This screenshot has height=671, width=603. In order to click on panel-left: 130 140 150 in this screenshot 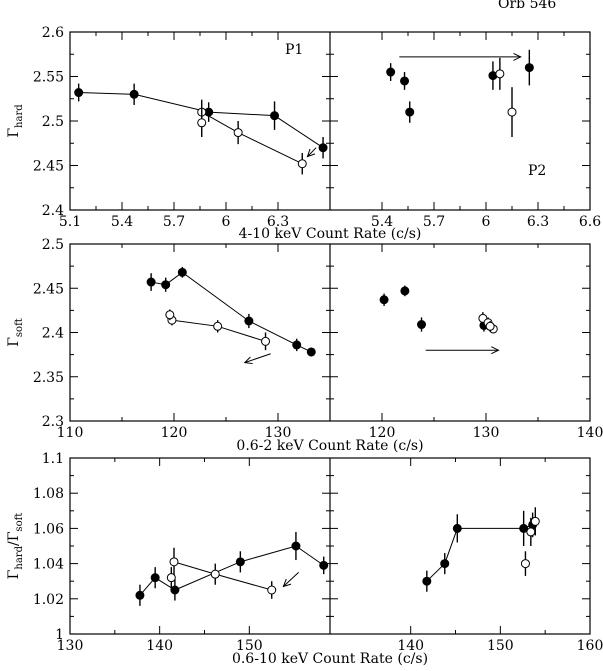, I will do `click(193, 556)`.